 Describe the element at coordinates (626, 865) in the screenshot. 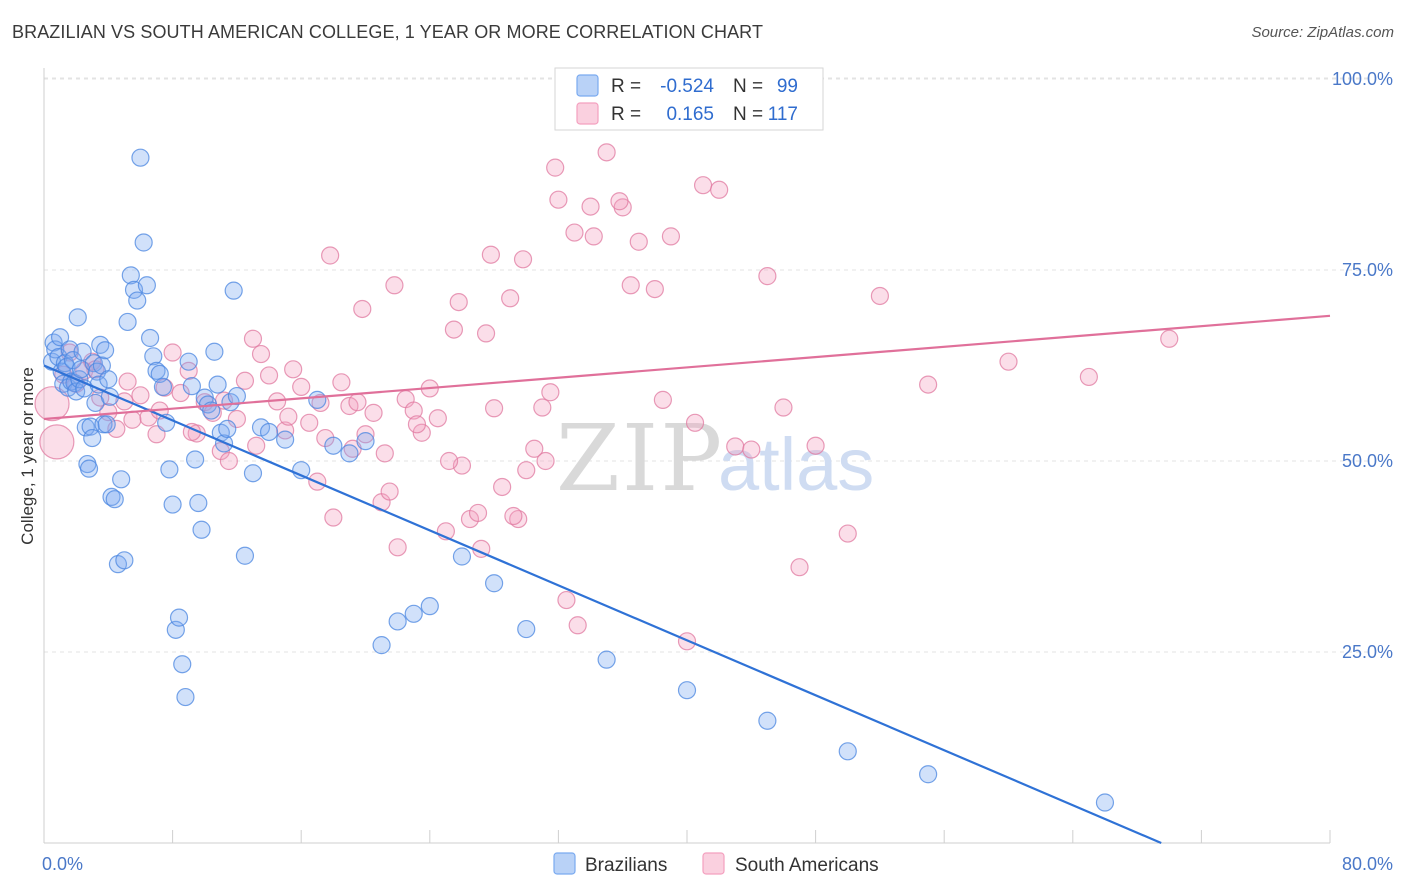

I see `bottom-legend-label-brazilians: Brazilians` at that location.